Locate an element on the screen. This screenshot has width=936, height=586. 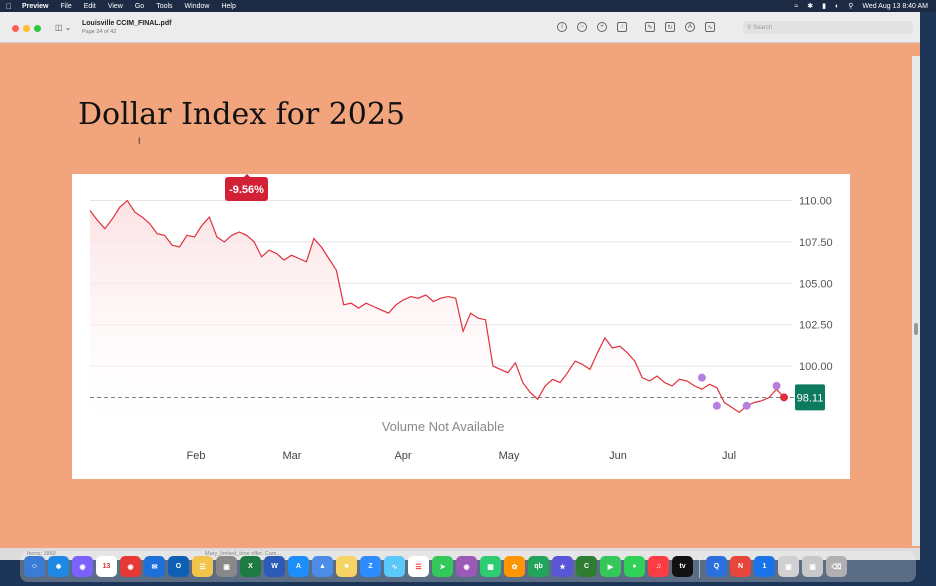
markup-pen-icon: ✎ is located at coordinates (650, 27).